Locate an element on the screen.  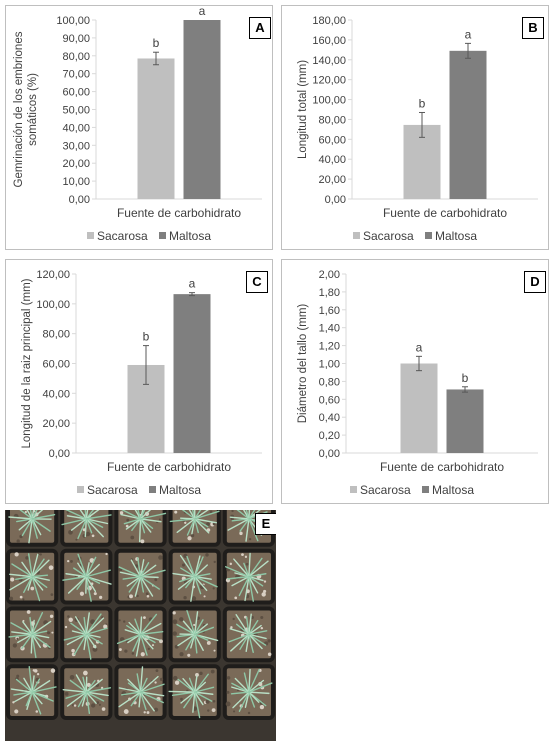
chart-c-y-tick-label: 80,00 is located at coordinates (56, 335).